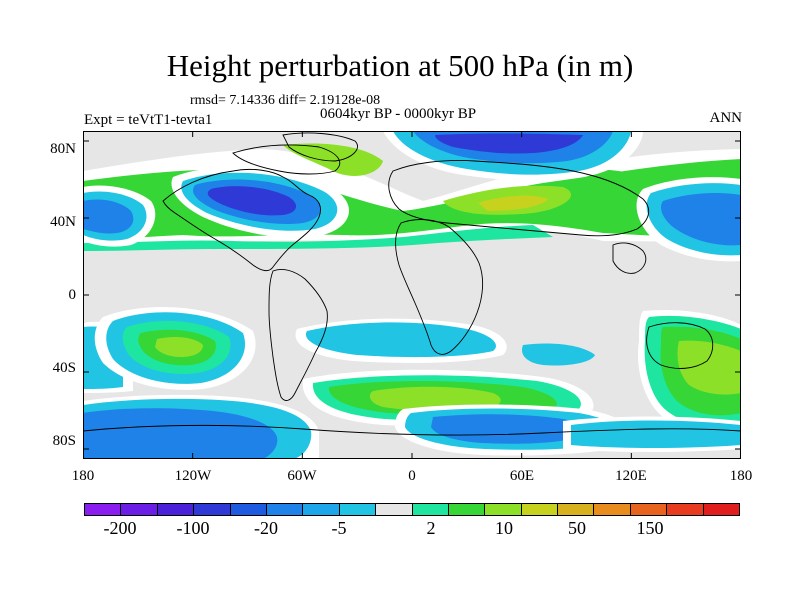 Image resolution: width=800 pixels, height=600 pixels. I want to click on lon-label-120w: 120W, so click(193, 476).